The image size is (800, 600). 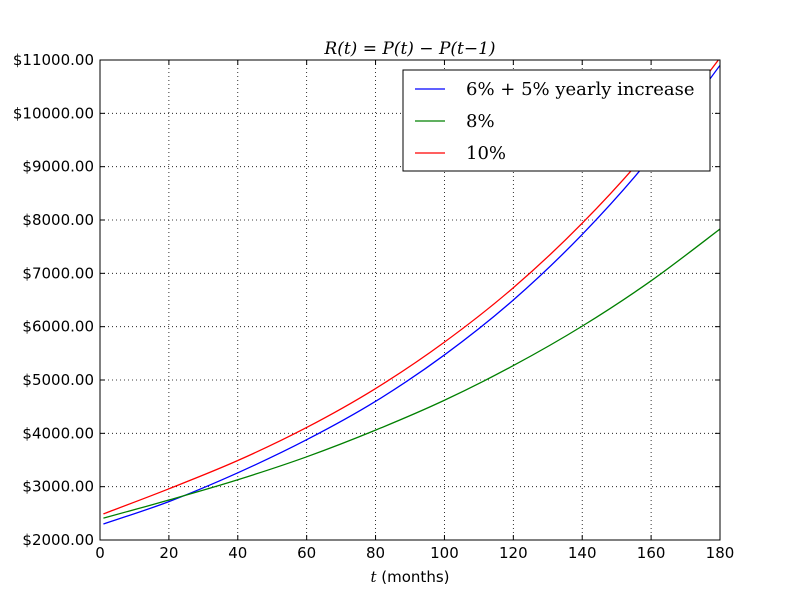 I want to click on x-axis-label-unit: (months), so click(x=413, y=577).